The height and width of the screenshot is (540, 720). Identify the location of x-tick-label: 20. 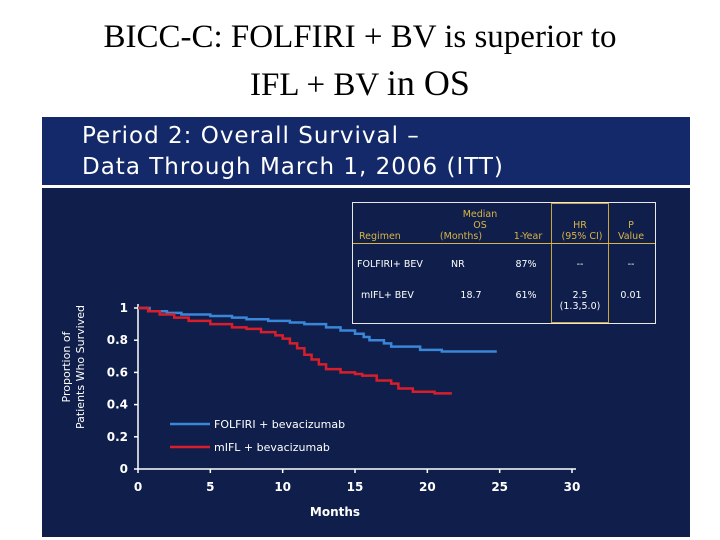
(427, 487).